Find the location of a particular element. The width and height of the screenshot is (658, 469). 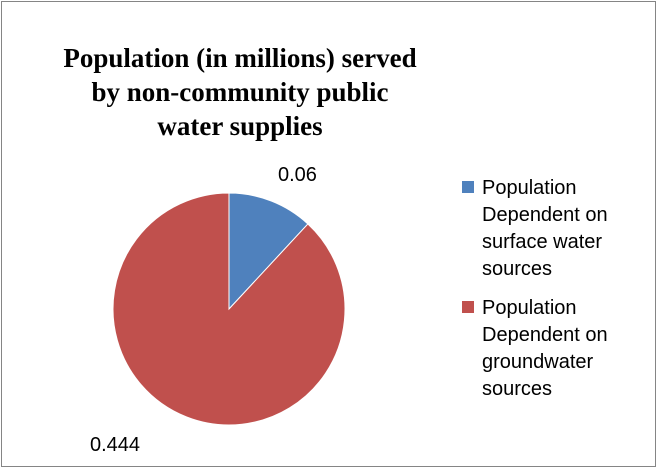

legend-swatch-surface-water is located at coordinates (468, 187).